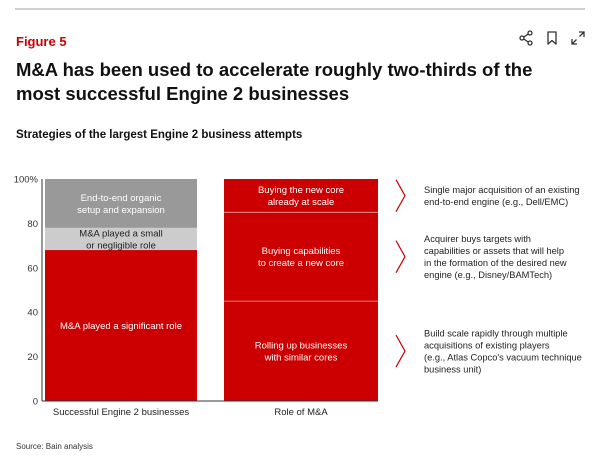  Describe the element at coordinates (54, 446) in the screenshot. I see `source-note: Source: Bain analysis` at that location.